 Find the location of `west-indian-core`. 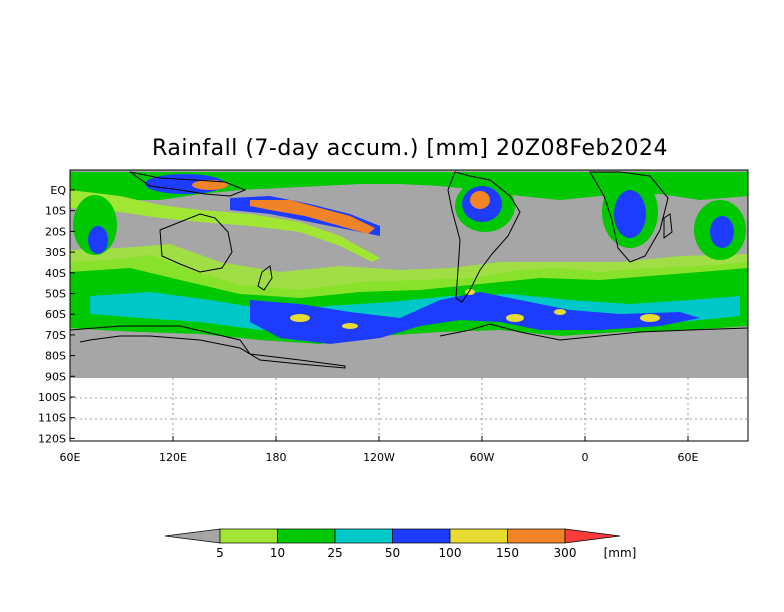

west-indian-core is located at coordinates (98, 240).